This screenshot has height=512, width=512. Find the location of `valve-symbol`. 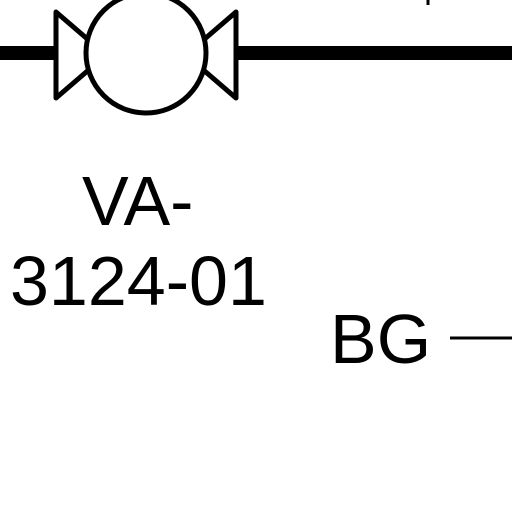

valve-symbol is located at coordinates (146, 58).